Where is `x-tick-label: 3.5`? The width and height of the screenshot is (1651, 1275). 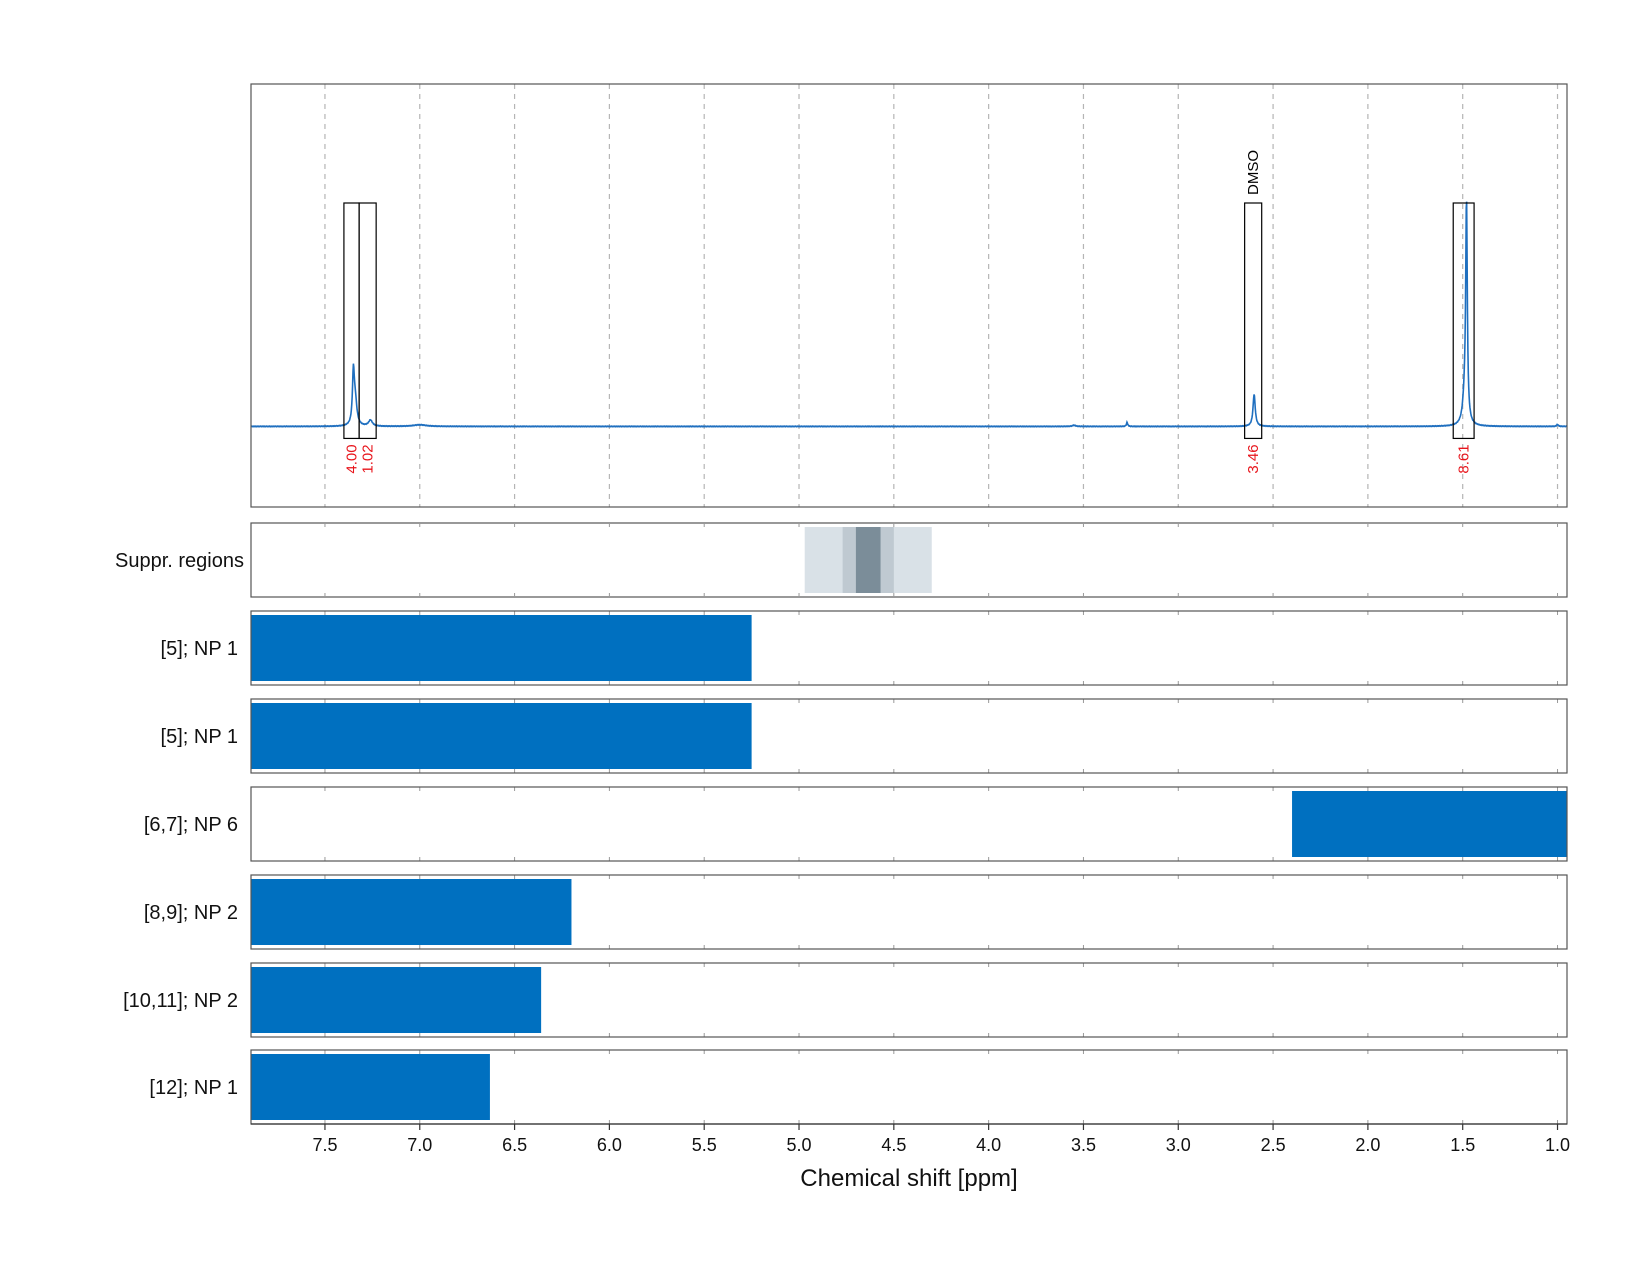 x-tick-label: 3.5 is located at coordinates (1083, 1145).